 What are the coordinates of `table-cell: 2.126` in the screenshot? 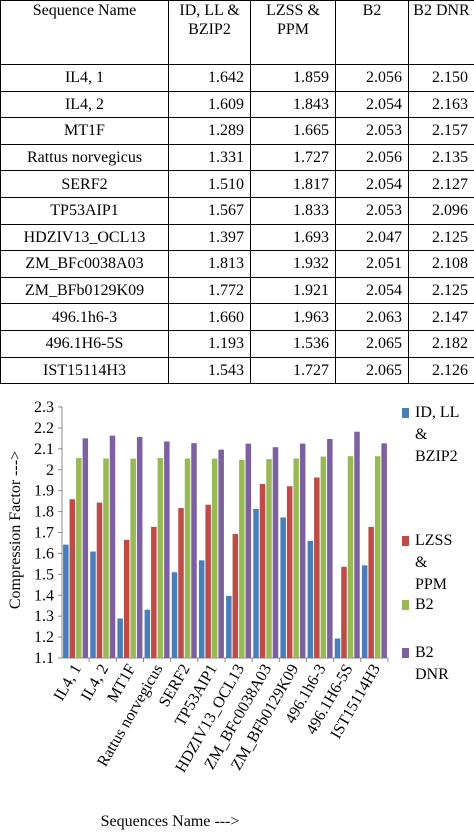 It's located at (441, 370).